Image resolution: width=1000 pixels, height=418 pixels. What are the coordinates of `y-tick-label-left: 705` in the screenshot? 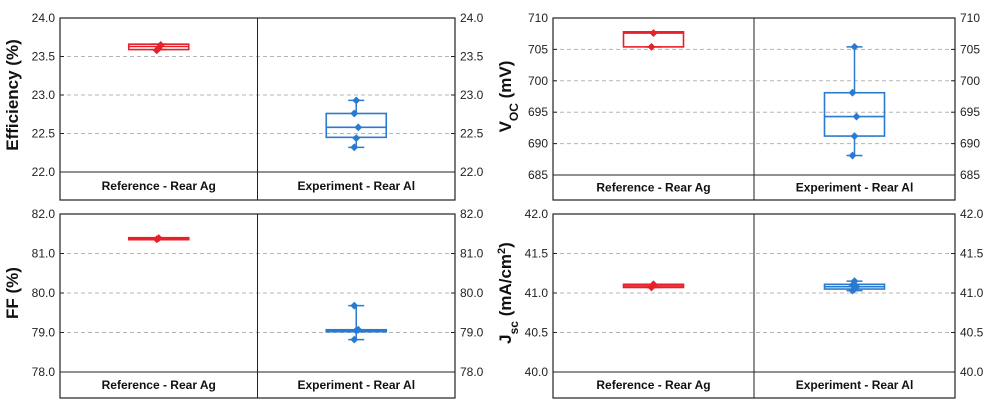 It's located at (538, 49).